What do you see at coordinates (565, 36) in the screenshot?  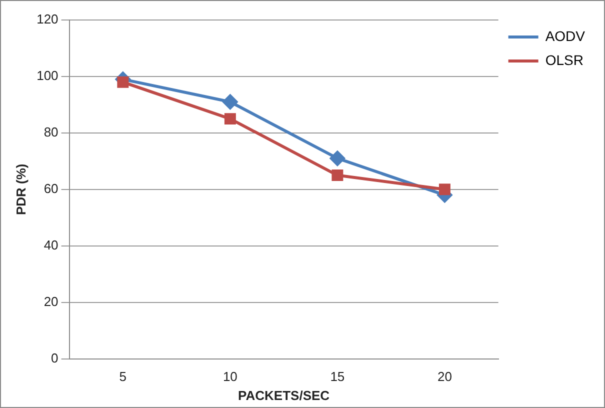 I see `legend-label: AODV` at bounding box center [565, 36].